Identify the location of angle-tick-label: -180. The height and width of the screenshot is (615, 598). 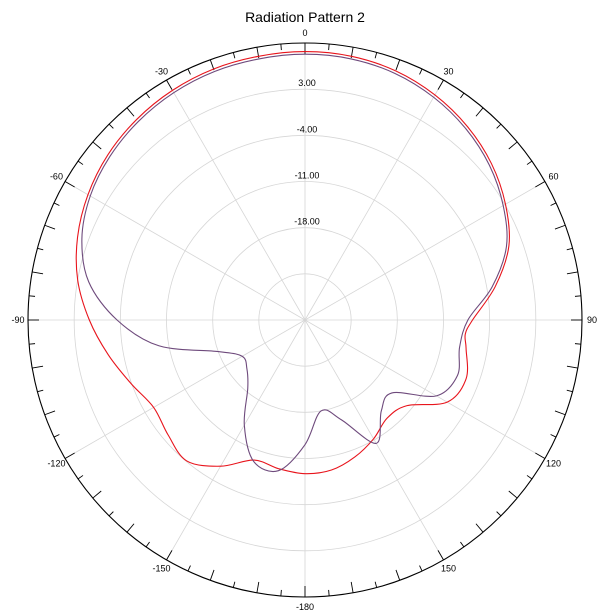
(305, 607).